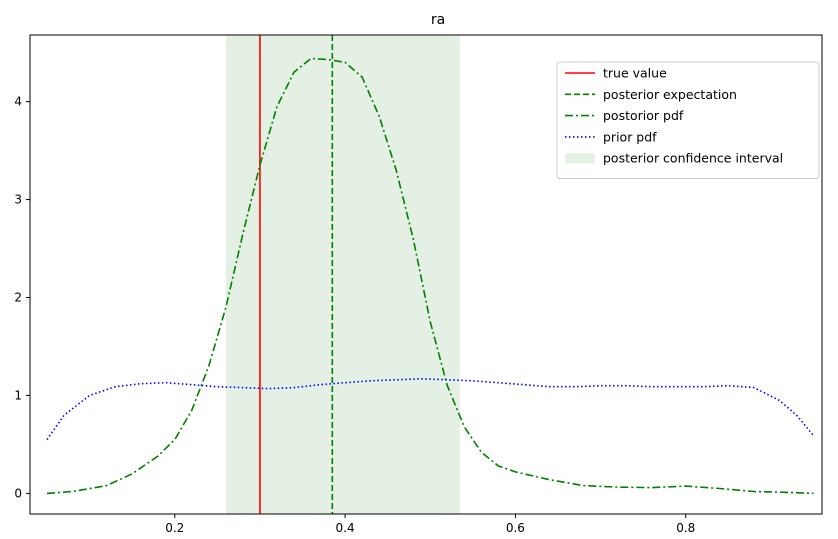  Describe the element at coordinates (345, 528) in the screenshot. I see `x-tick-label: 0.4` at that location.